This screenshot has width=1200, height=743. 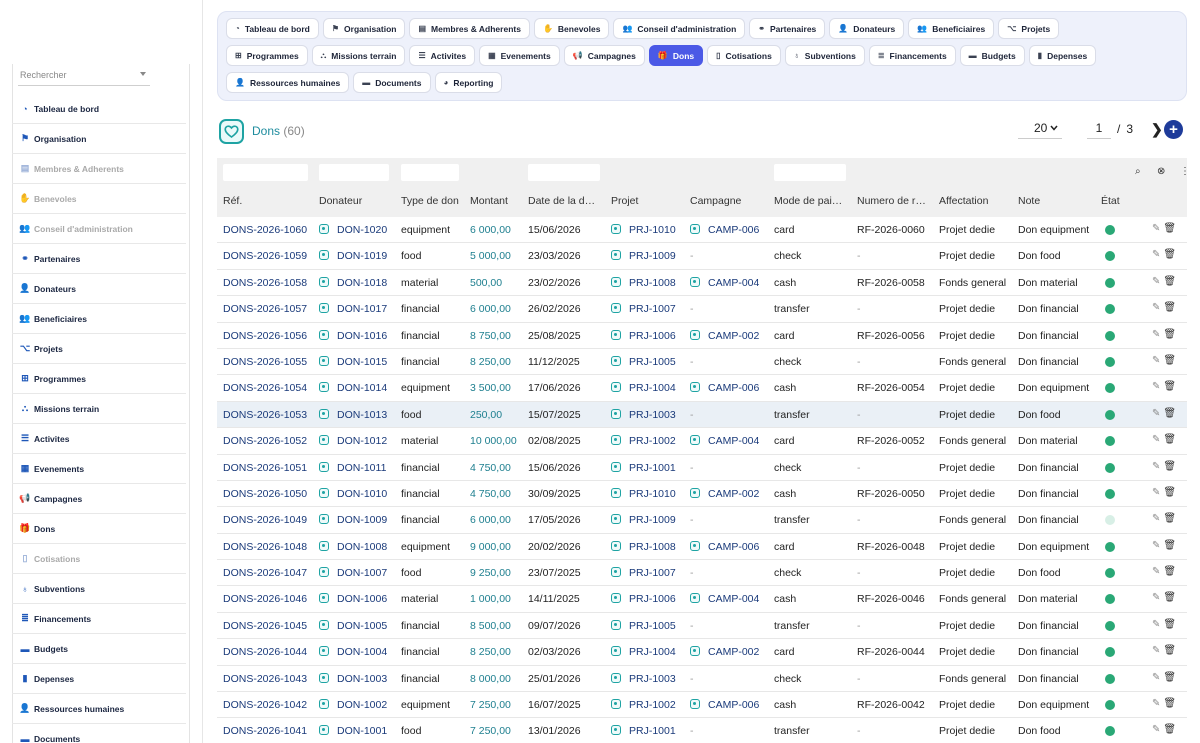 What do you see at coordinates (489, 201) in the screenshot?
I see `column-header: Montant` at bounding box center [489, 201].